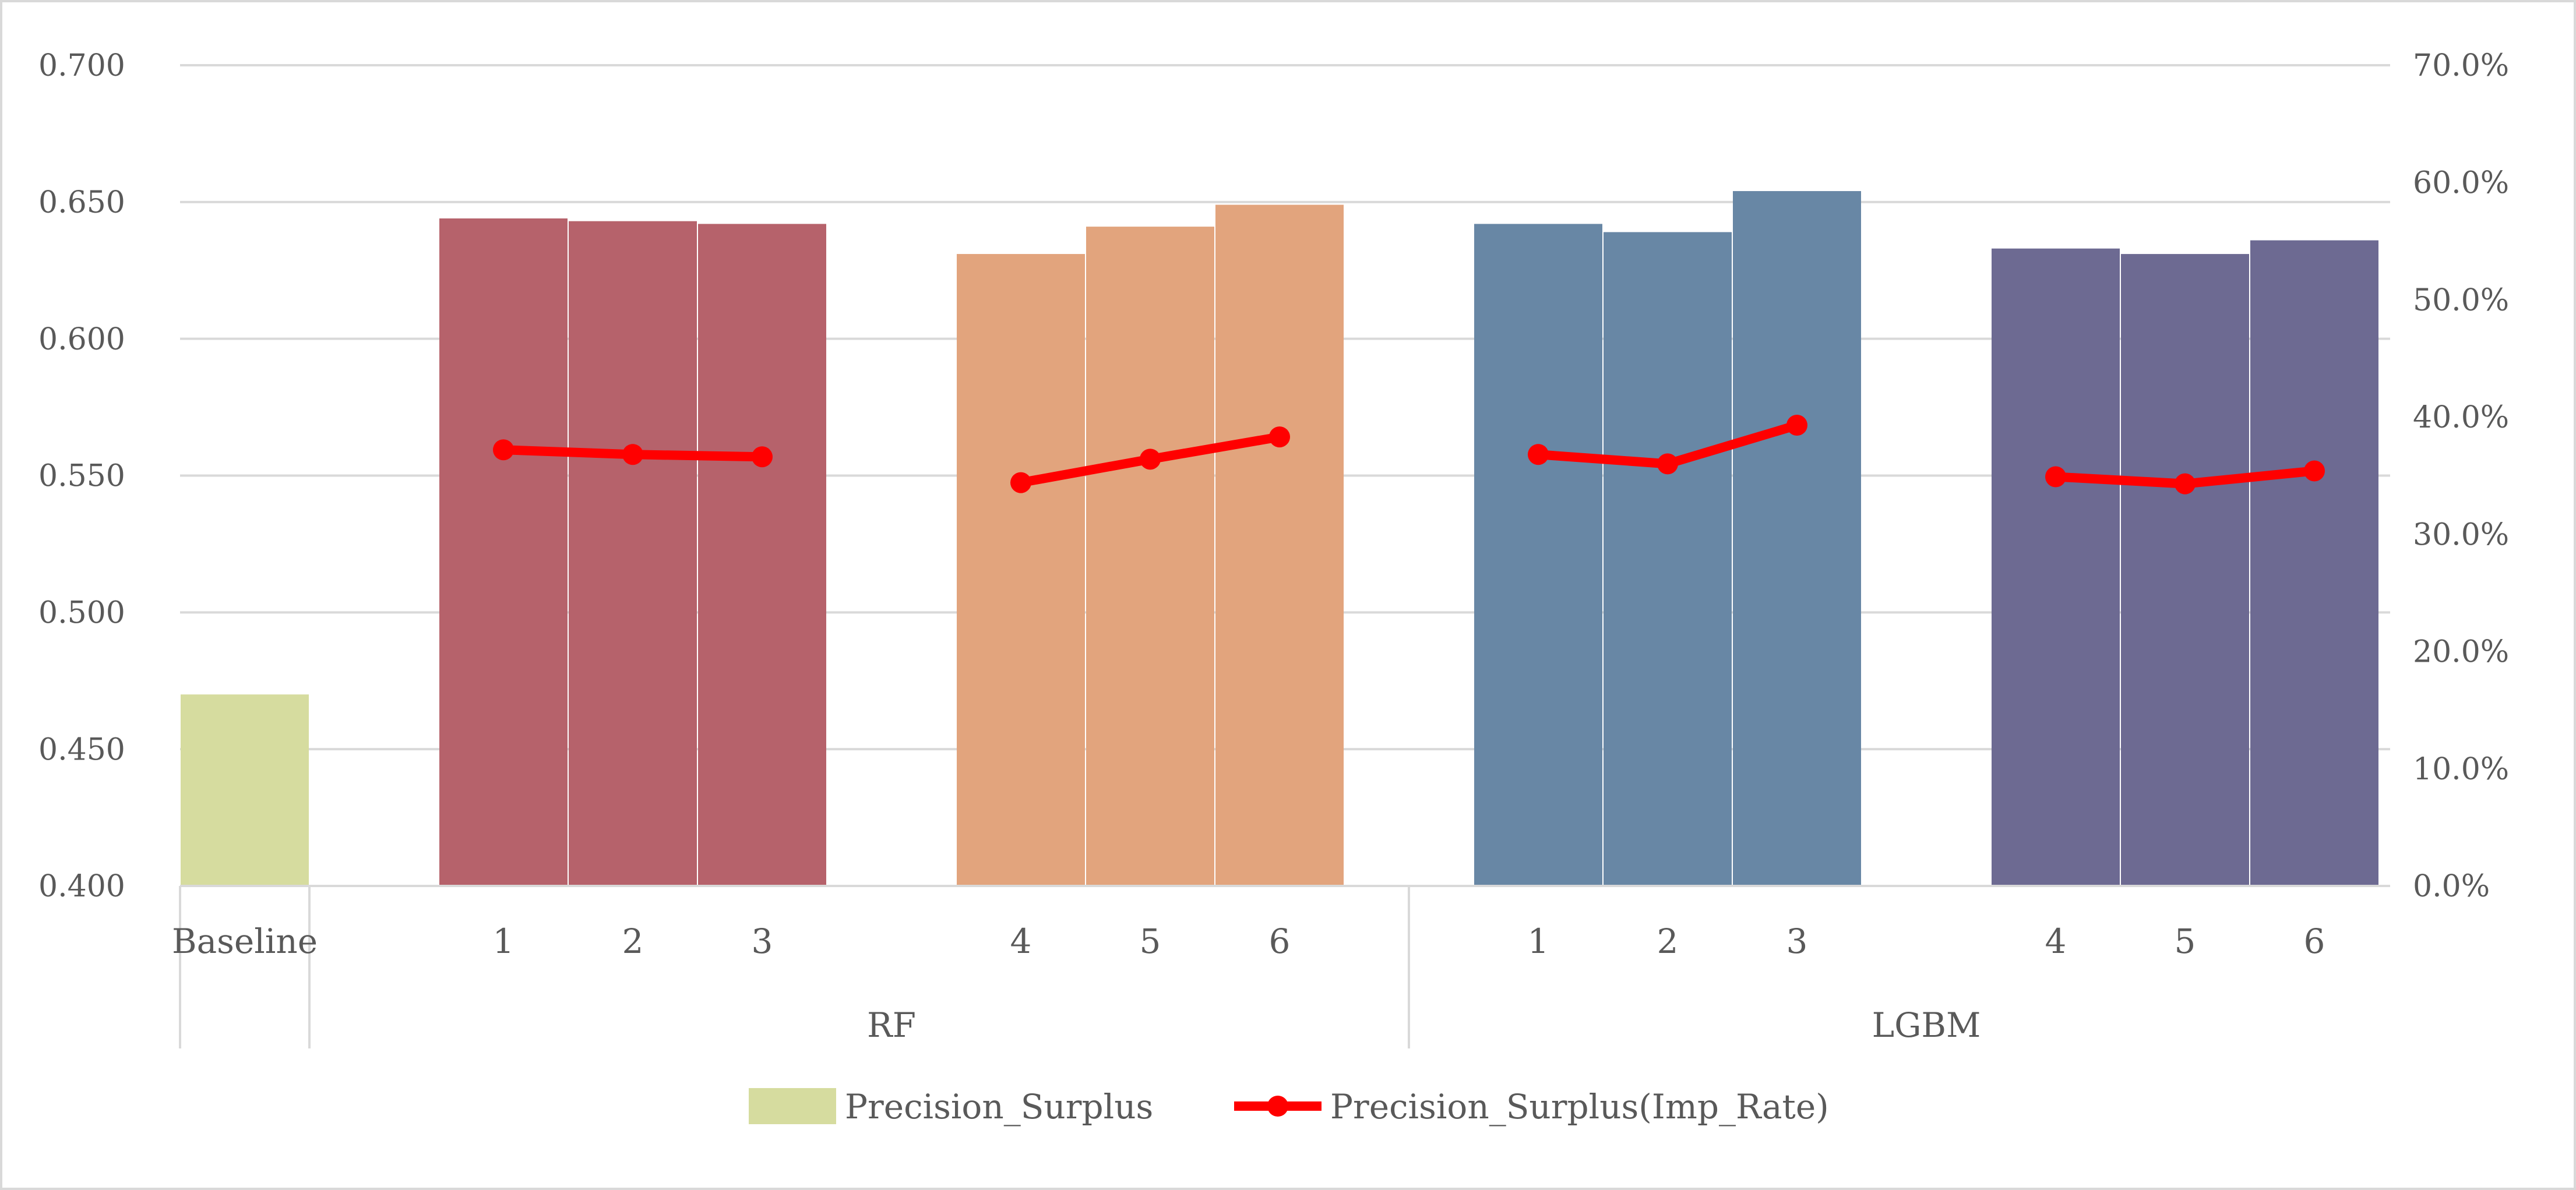 This screenshot has height=1190, width=2576. Describe the element at coordinates (1580, 1107) in the screenshot. I see `legend-label-line-series: Precision_Surplus(Imp_Rate)` at that location.